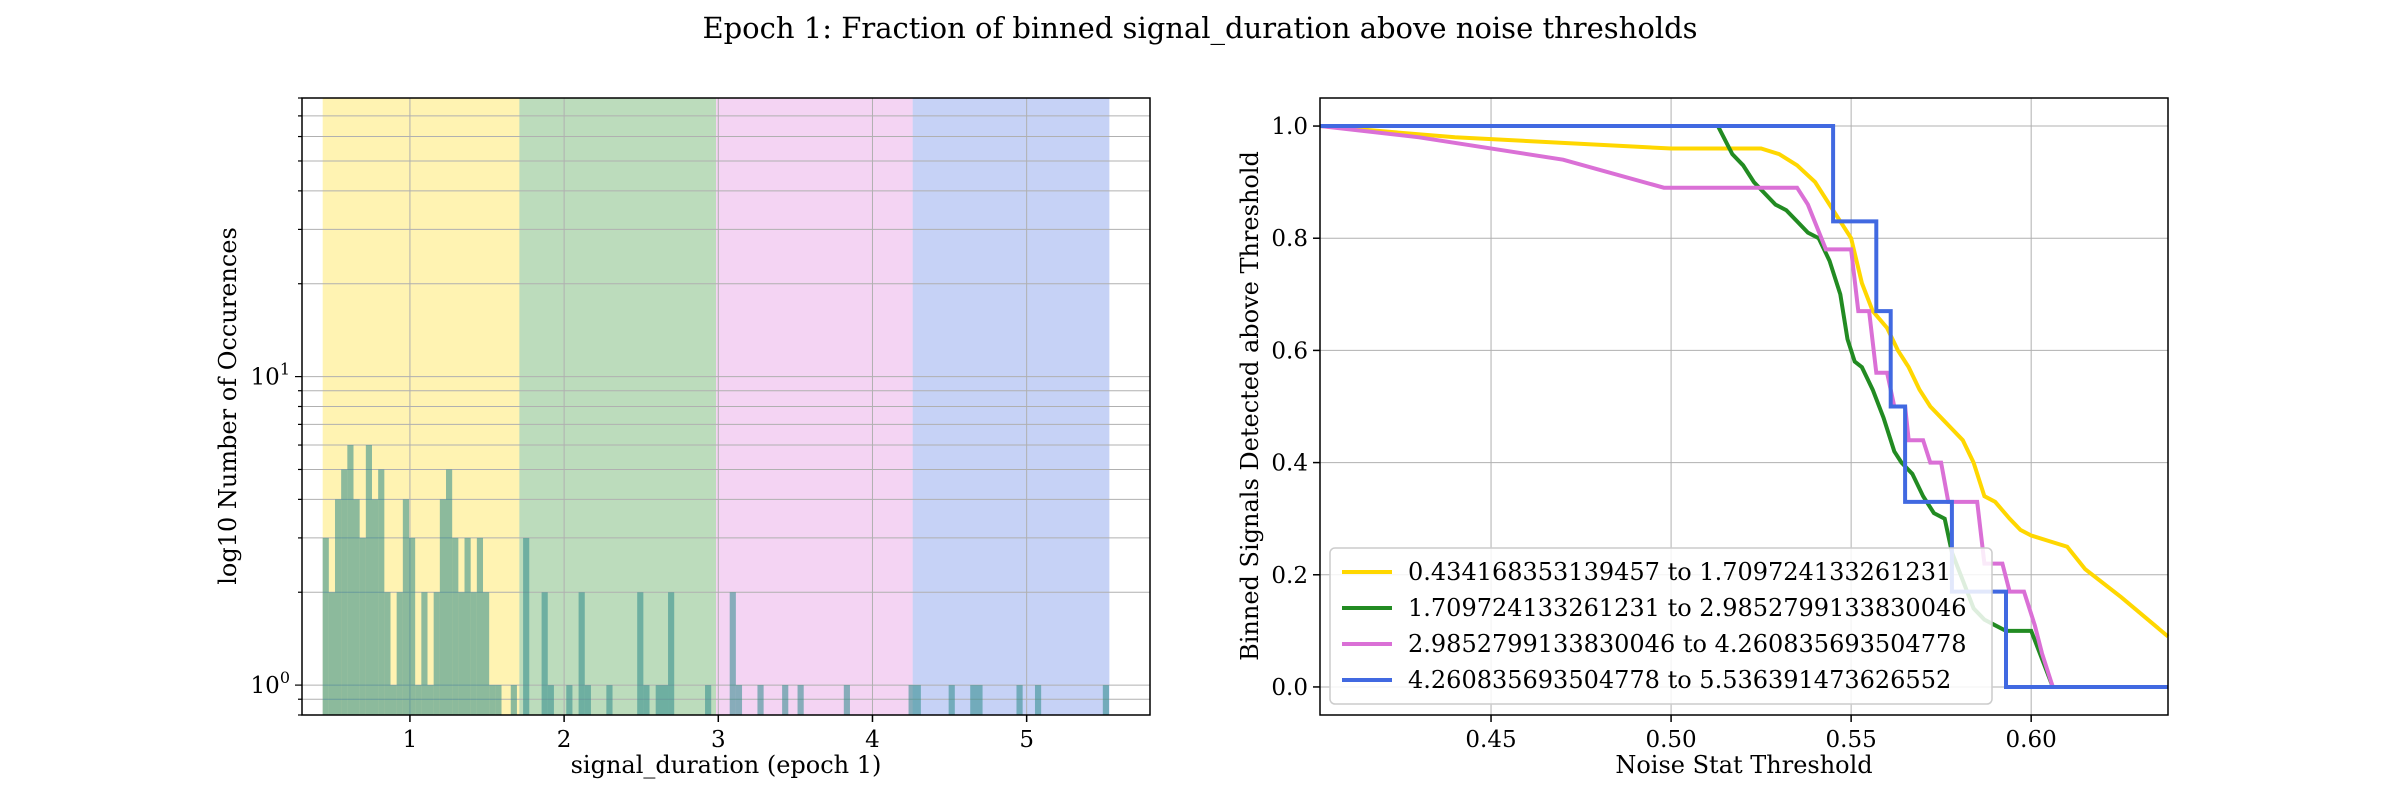 The width and height of the screenshot is (2400, 800). Describe the element at coordinates (564, 740) in the screenshot. I see `x-tick-label: 2` at that location.